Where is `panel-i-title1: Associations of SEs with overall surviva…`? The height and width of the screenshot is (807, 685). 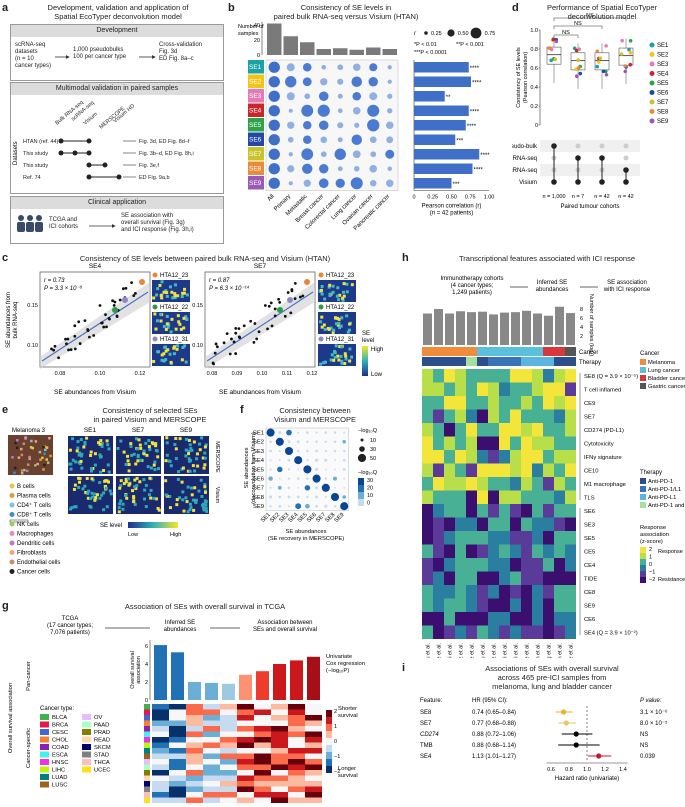
panel-i-title1: Associations of SEs with overall surviva… is located at coordinates (552, 668).